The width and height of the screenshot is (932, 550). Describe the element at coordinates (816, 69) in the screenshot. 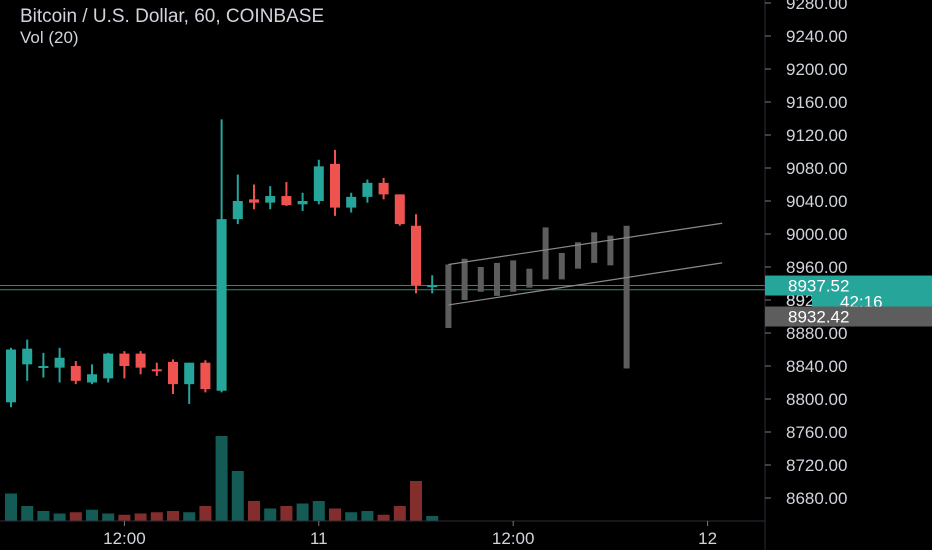

I see `y-tick-label: 9200.00` at that location.